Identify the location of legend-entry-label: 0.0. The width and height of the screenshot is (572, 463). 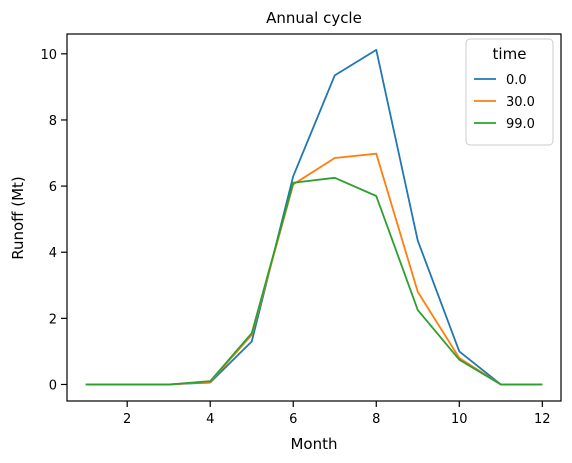
(516, 80).